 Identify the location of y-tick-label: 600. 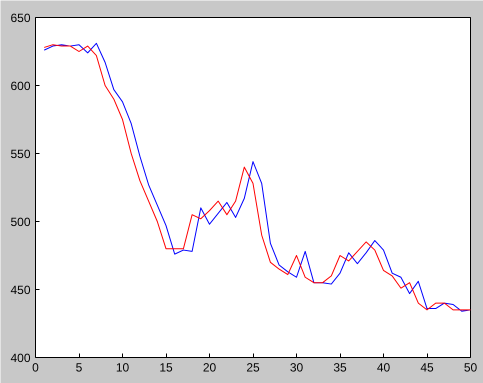
(20, 86).